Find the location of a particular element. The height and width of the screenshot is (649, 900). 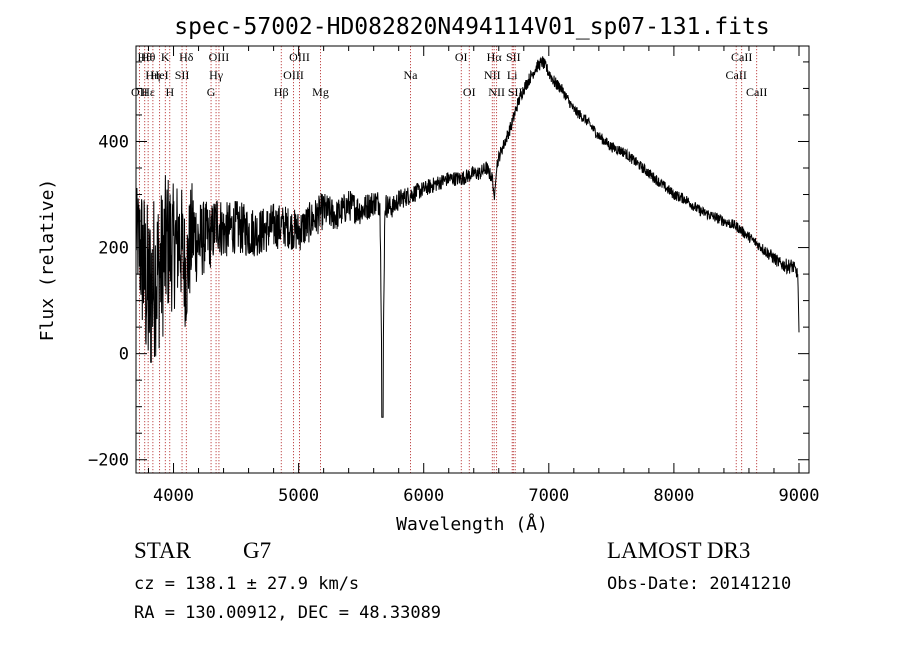

x-axis-label: Wavelength (Å) is located at coordinates (472, 524).